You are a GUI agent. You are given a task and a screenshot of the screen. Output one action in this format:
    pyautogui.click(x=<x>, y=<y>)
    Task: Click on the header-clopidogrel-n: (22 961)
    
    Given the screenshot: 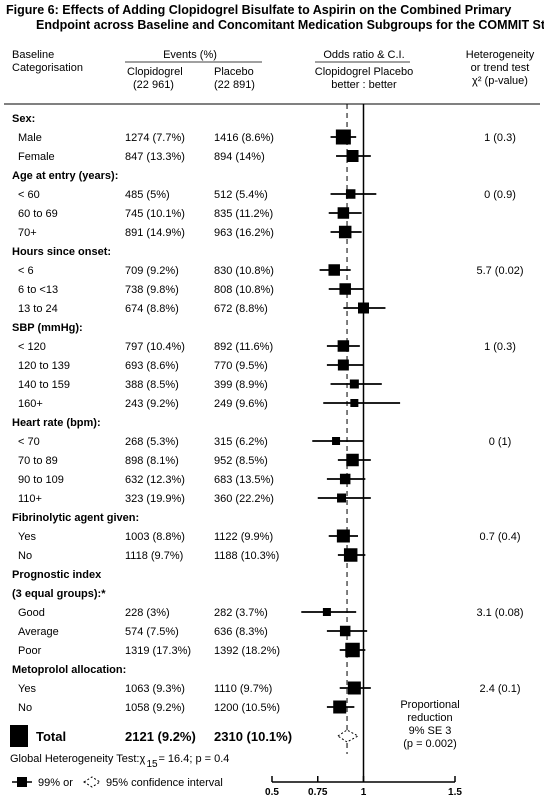 What is the action you would take?
    pyautogui.click(x=153, y=85)
    